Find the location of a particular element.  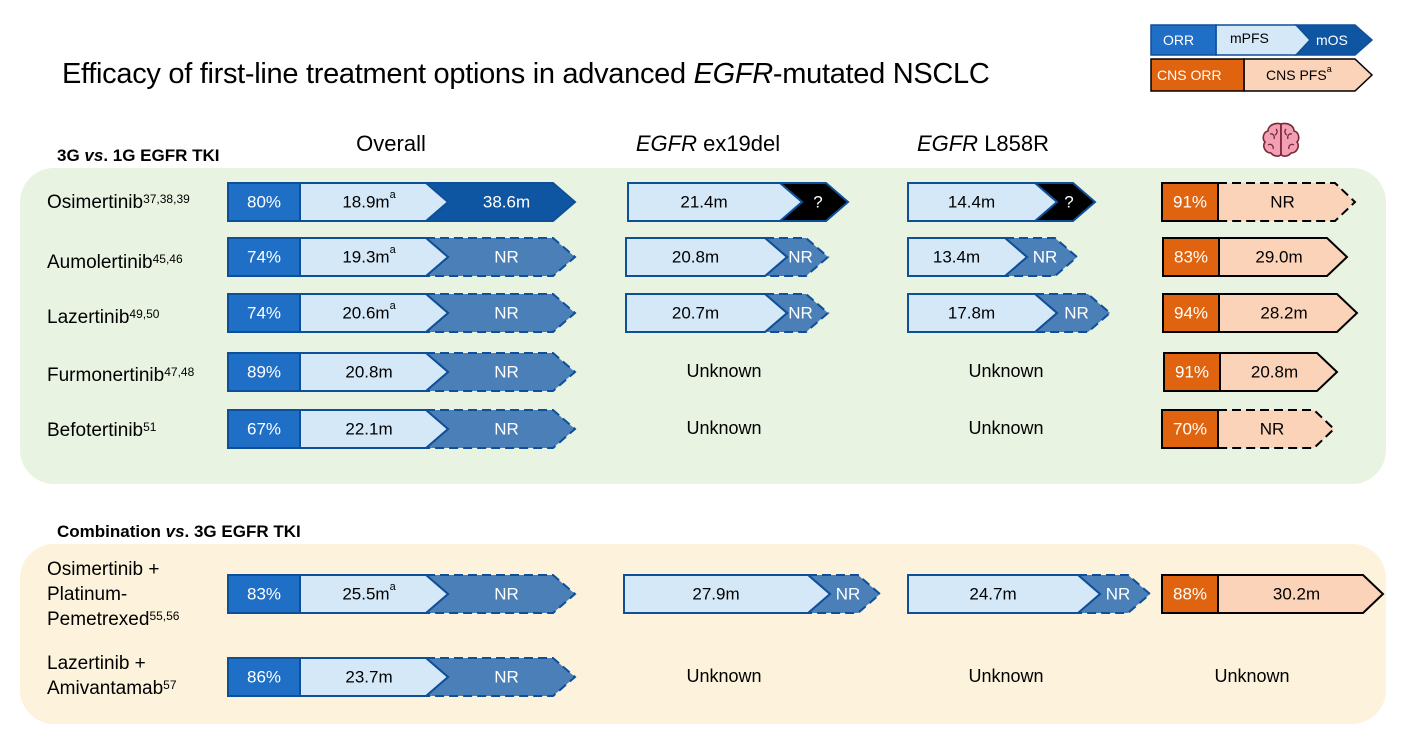

cns-pfs-value: 29.0m is located at coordinates (1278, 257).